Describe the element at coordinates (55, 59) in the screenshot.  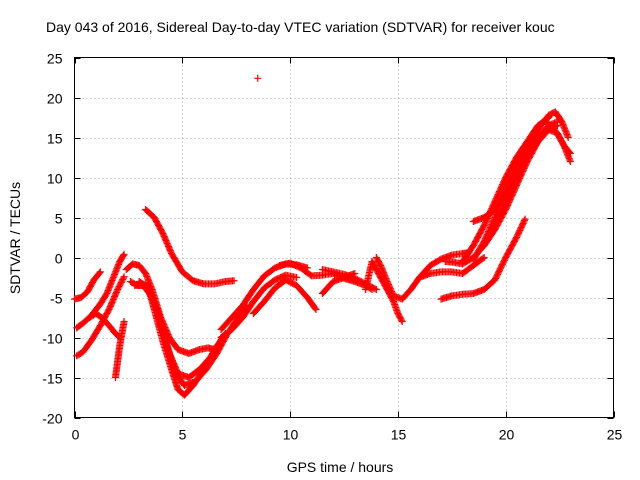
I see `y-tick-label: 25` at that location.